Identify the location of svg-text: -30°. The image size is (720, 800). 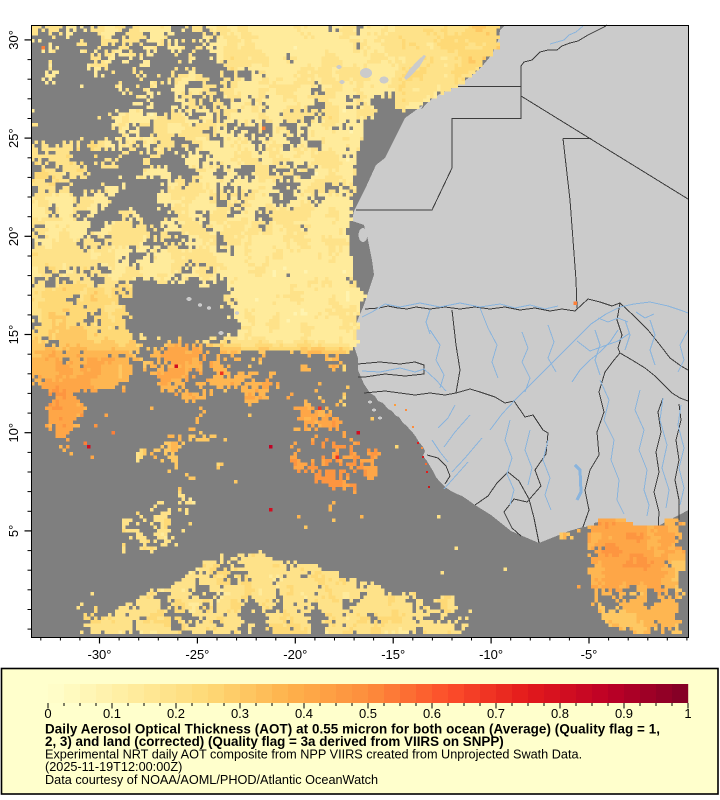
(100, 654).